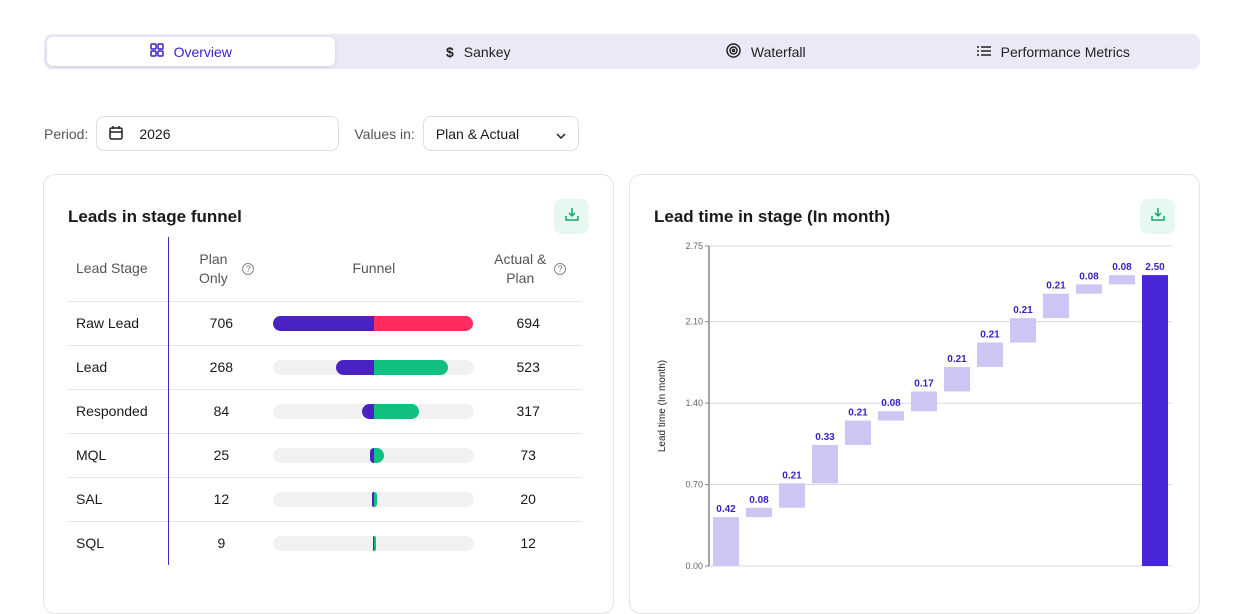 The image size is (1234, 614). Describe the element at coordinates (374, 268) in the screenshot. I see `header-funnel: Funnel` at that location.